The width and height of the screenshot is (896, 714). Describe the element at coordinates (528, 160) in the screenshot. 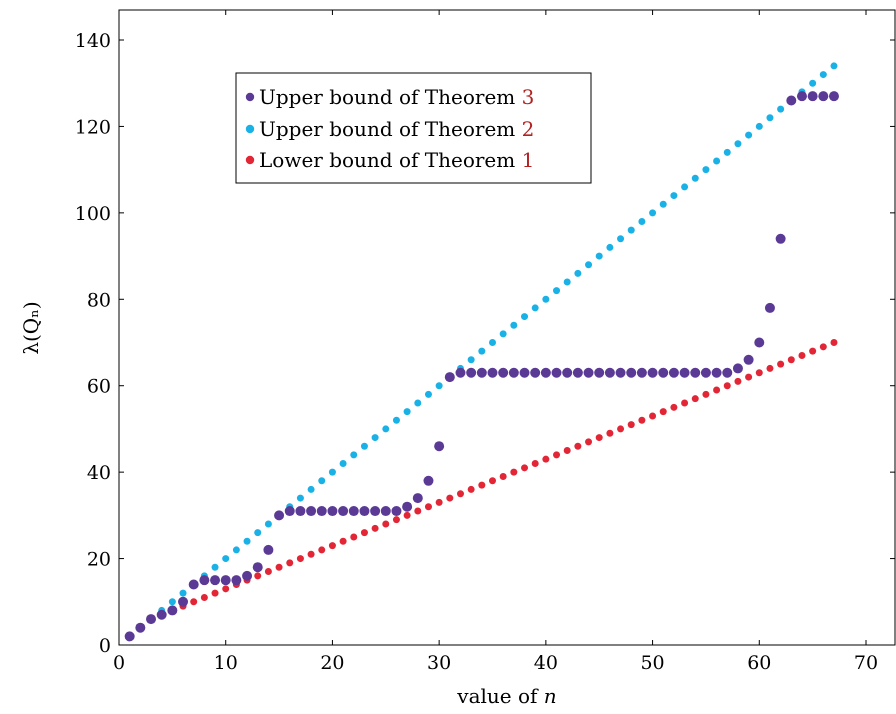

I see `legend-ref-1: 1` at that location.